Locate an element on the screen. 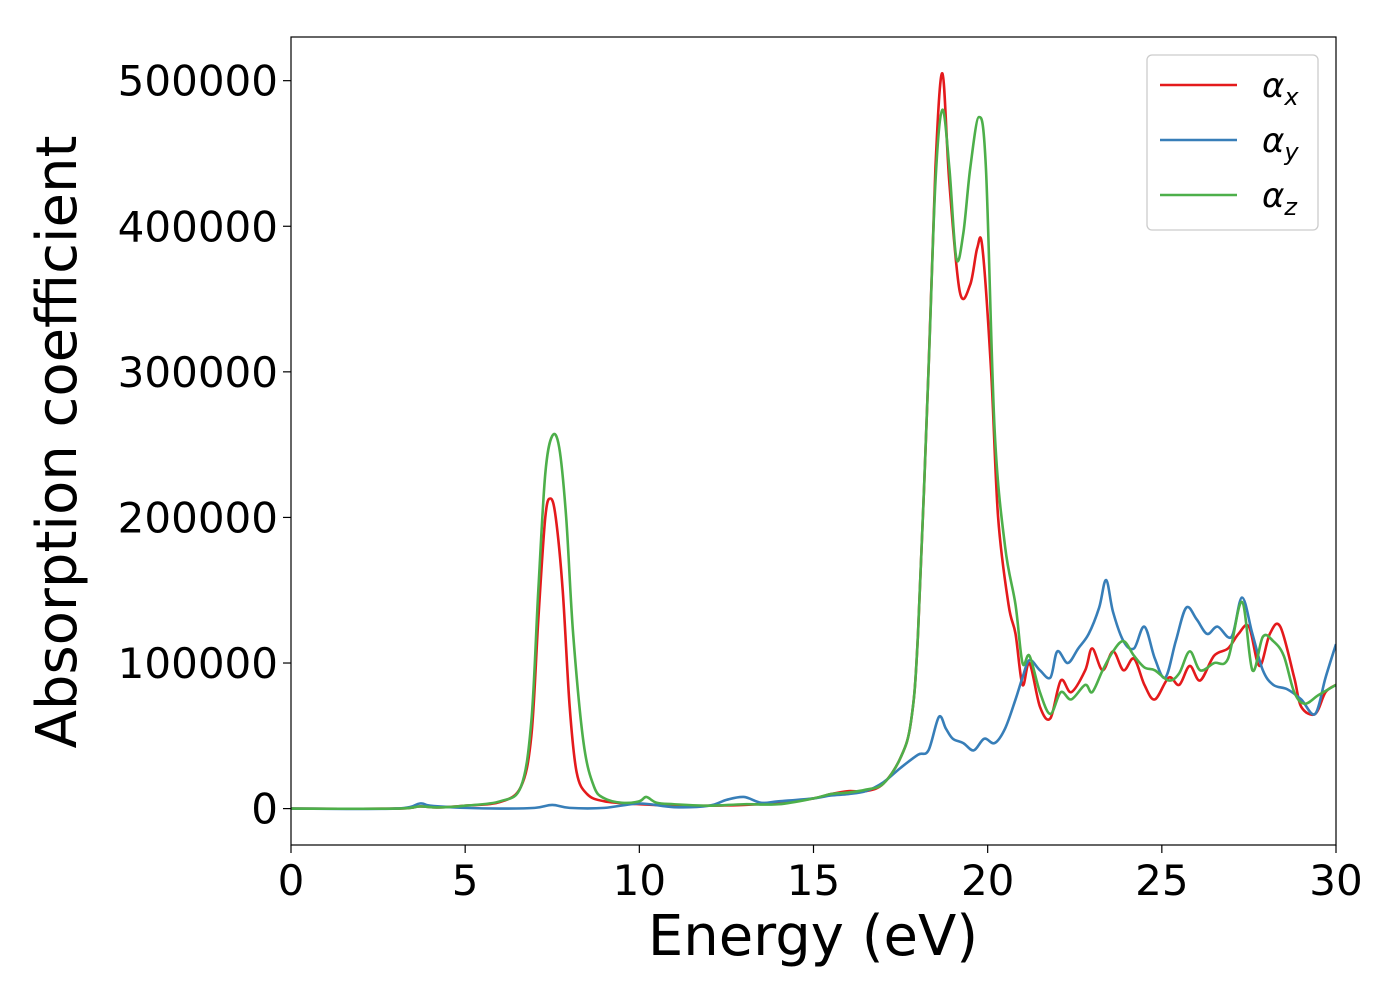 The height and width of the screenshot is (1000, 1400). x-tick-label: 25 is located at coordinates (1161, 880).